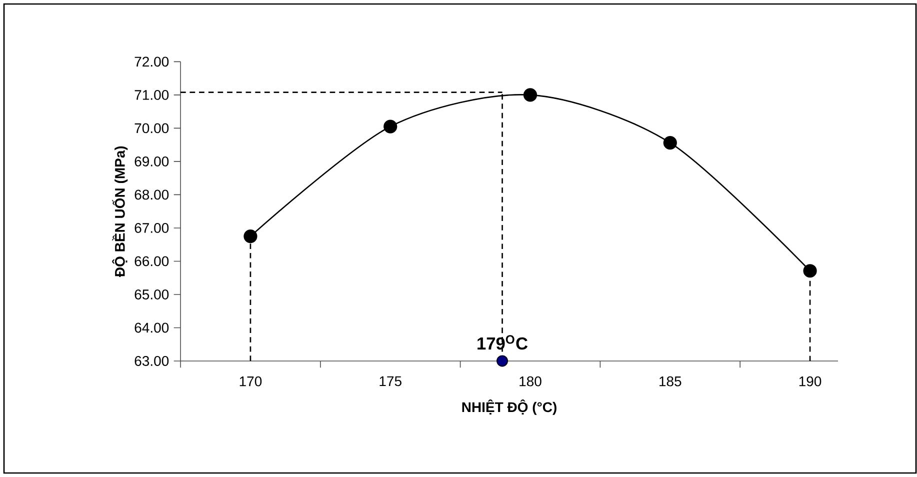  Describe the element at coordinates (151, 361) in the screenshot. I see `y-tick-label: 63.00` at that location.